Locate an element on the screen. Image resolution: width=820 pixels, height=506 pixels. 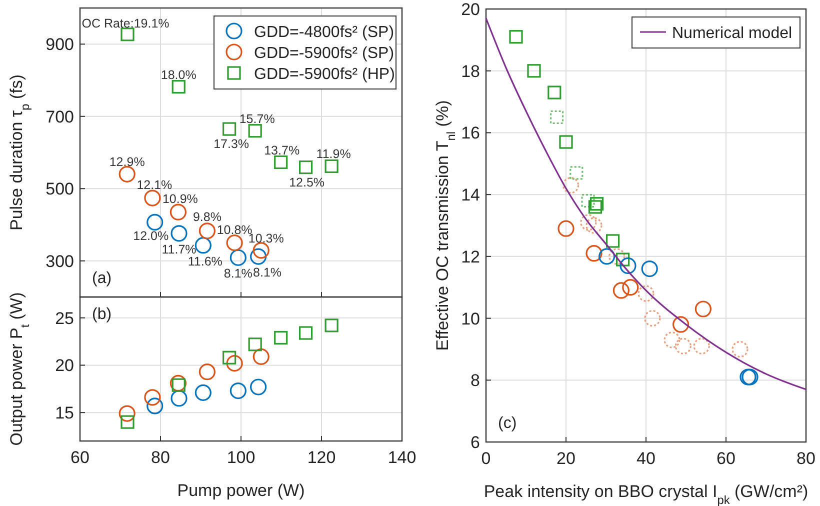
legend-label: Numerical model is located at coordinates (732, 33).